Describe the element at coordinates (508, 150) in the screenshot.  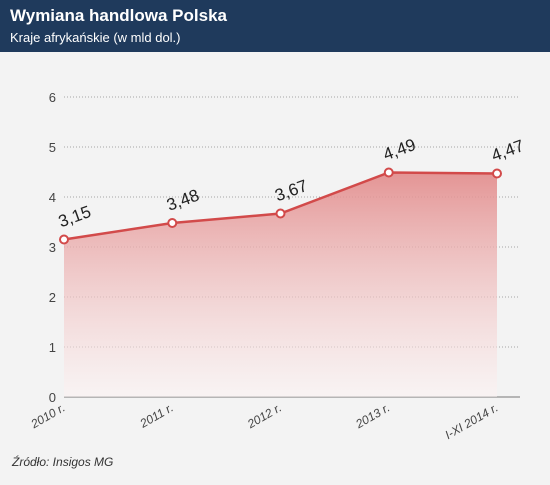
I see `data-label: 4,47` at that location.